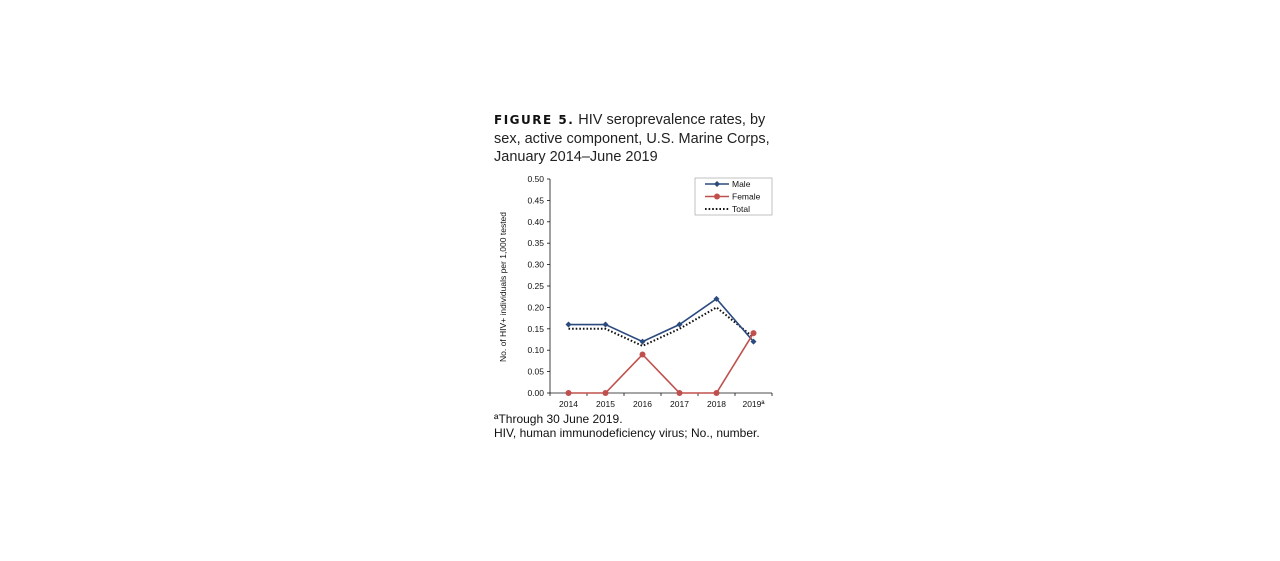 The width and height of the screenshot is (1280, 561). Describe the element at coordinates (535, 393) in the screenshot. I see `y-tick-label: 0.00` at that location.